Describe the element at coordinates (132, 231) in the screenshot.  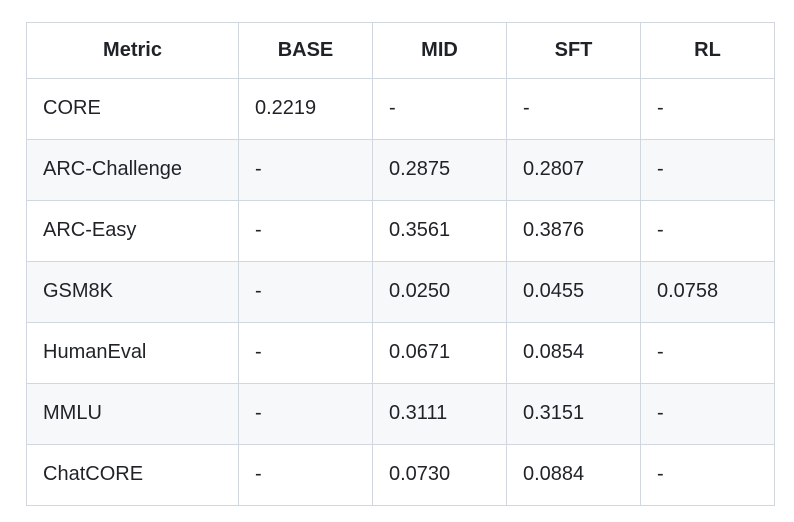
I see `metric-name: ARC-Easy` at that location.